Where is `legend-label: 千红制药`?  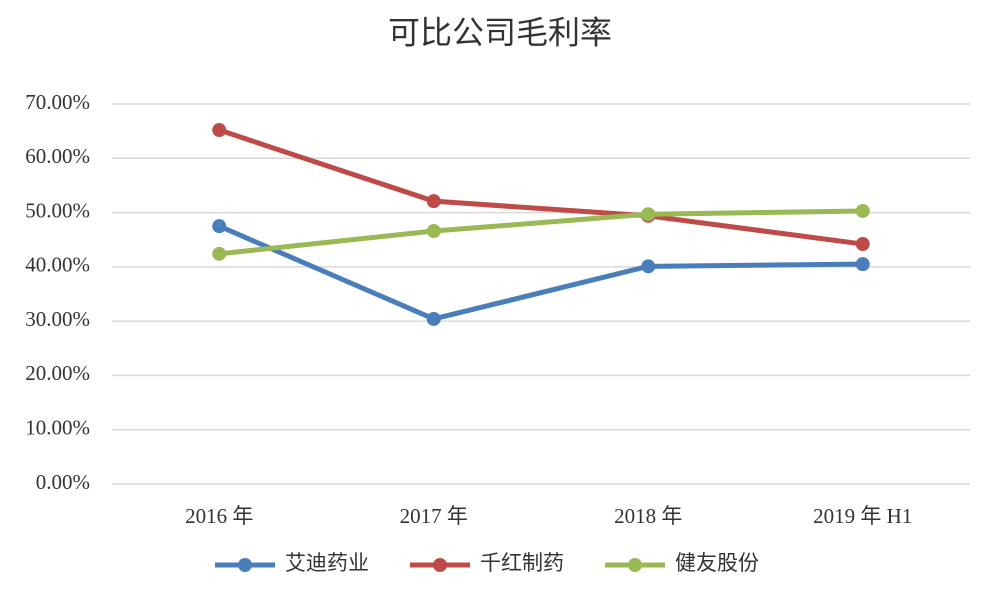
legend-label: 千红制药 is located at coordinates (522, 563).